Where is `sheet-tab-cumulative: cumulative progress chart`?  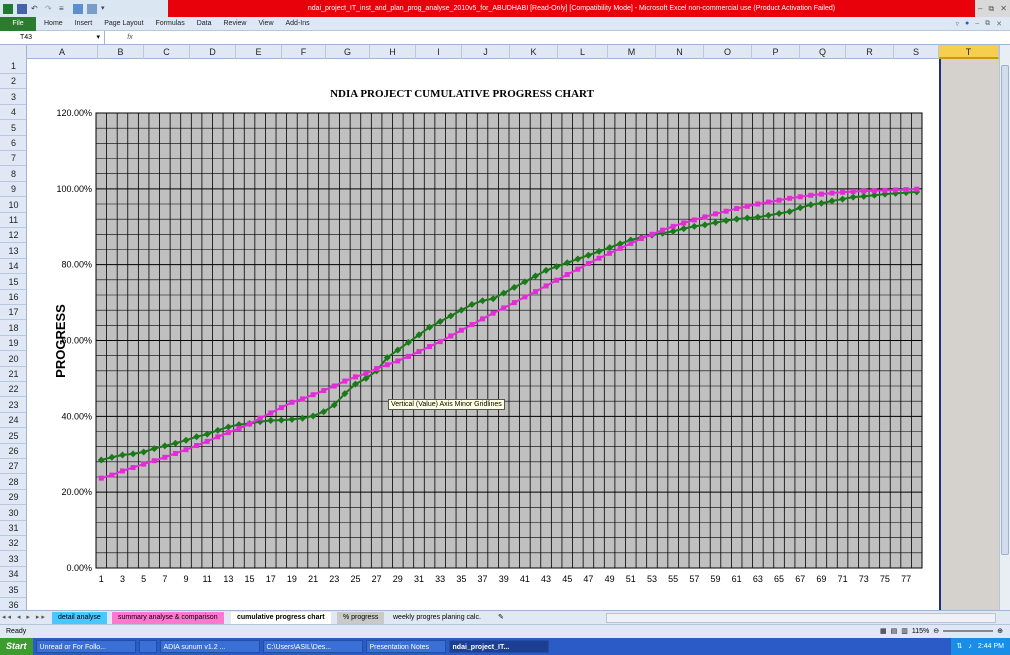 sheet-tab-cumulative: cumulative progress chart is located at coordinates (281, 618).